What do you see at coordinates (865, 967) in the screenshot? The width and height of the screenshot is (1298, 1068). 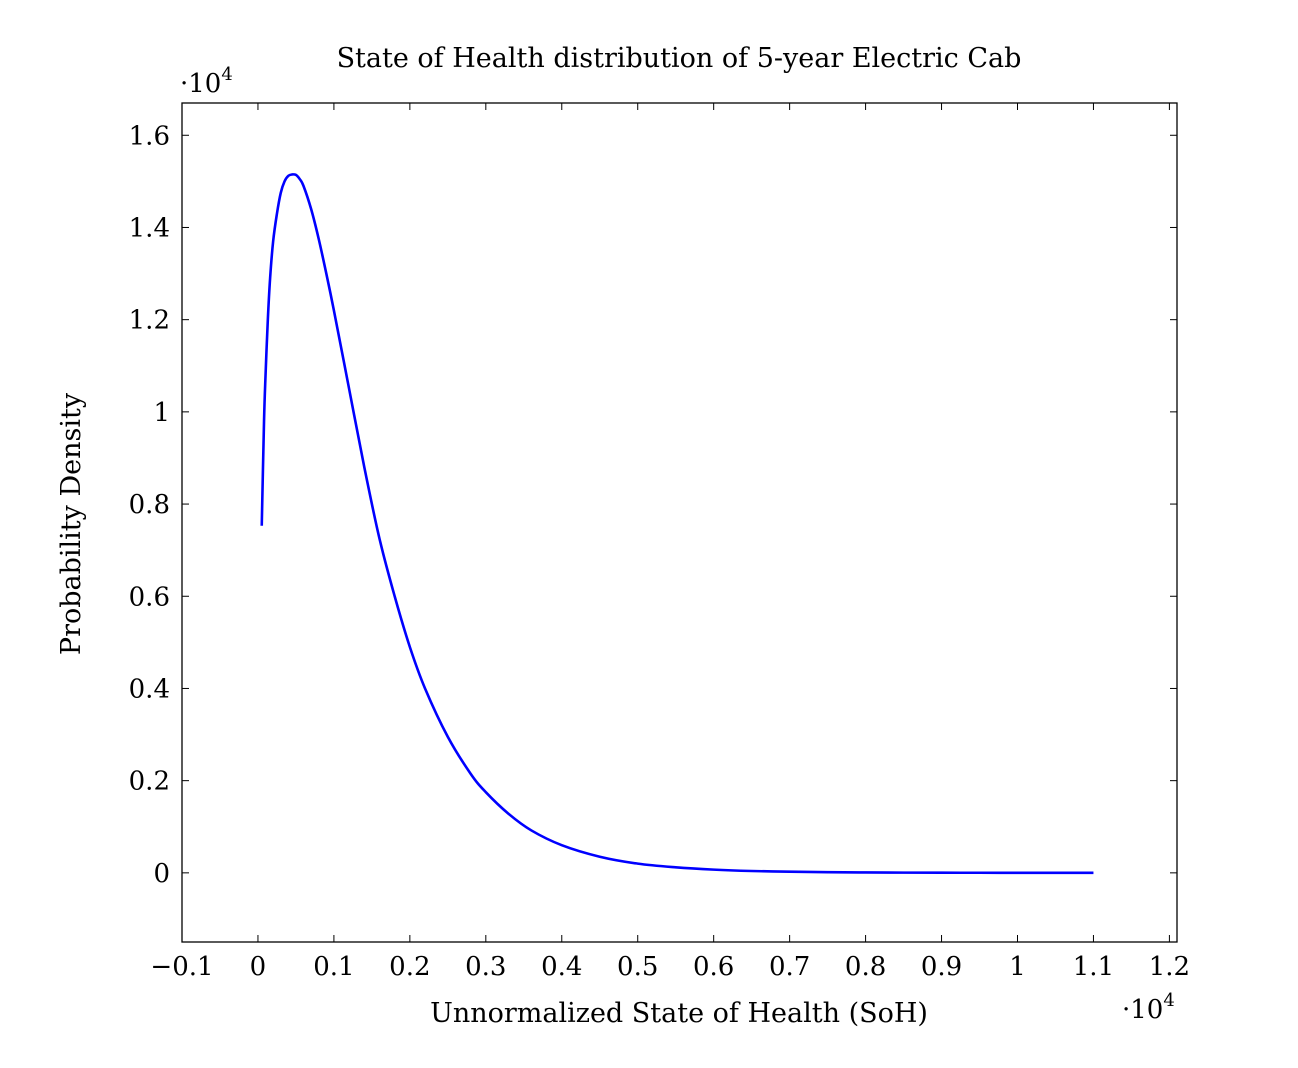 I see `x-tick-label: 0.8` at bounding box center [865, 967].